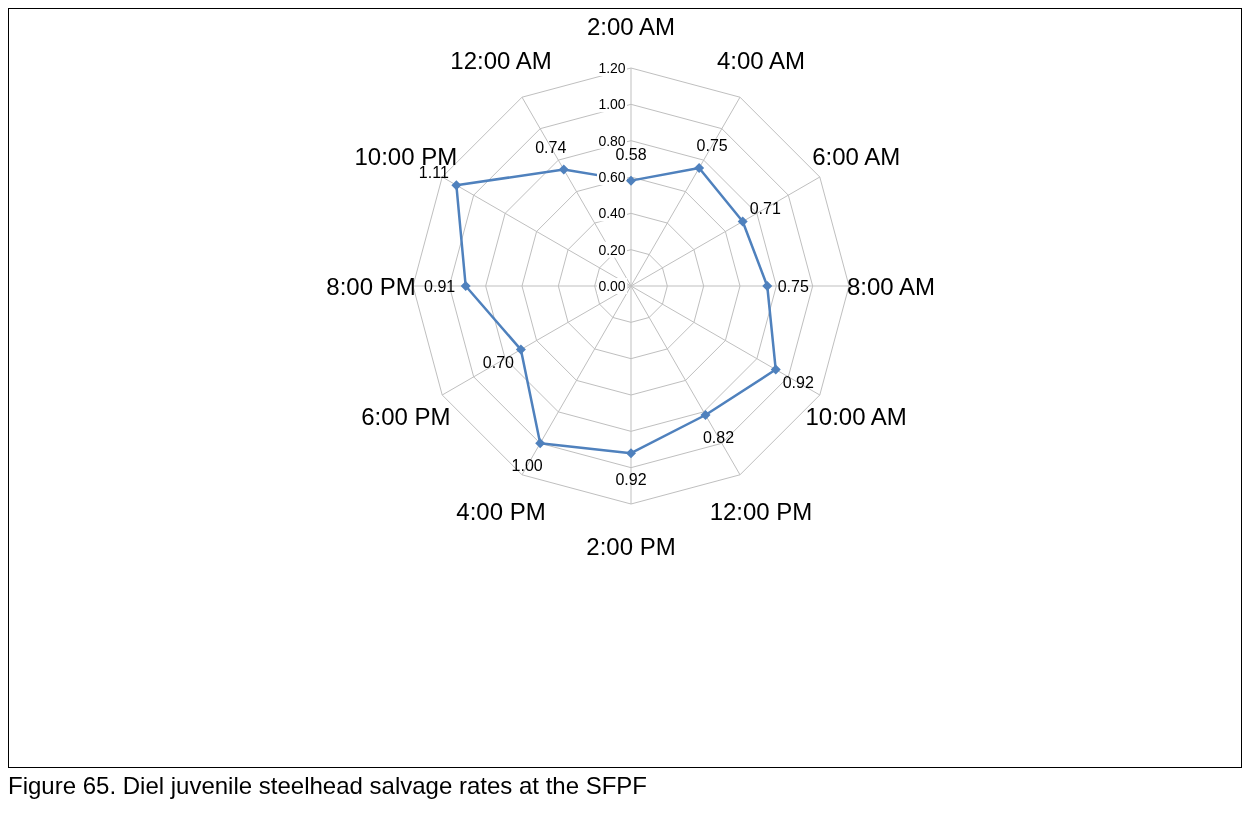 This screenshot has height=813, width=1250. Describe the element at coordinates (527, 466) in the screenshot. I see `data-label: 1.00` at that location.